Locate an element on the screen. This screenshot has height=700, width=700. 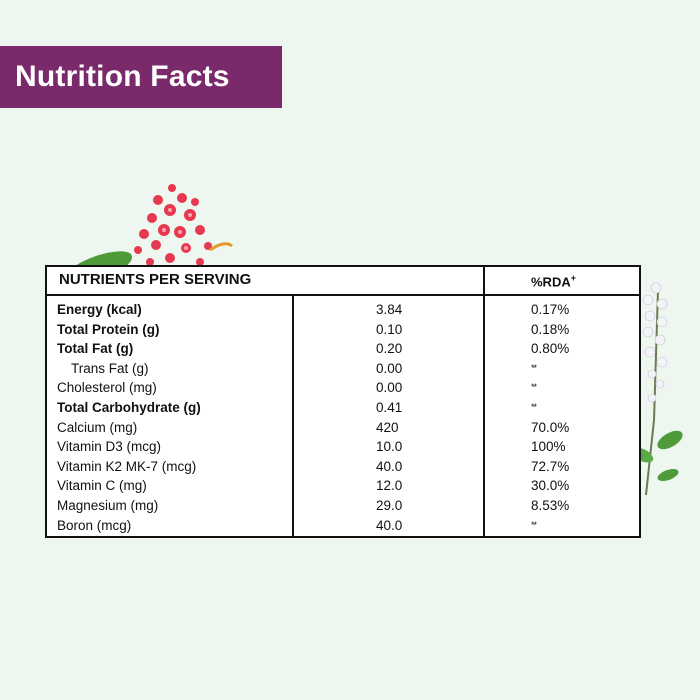
nutrient-value: 0.20 is located at coordinates (389, 349).